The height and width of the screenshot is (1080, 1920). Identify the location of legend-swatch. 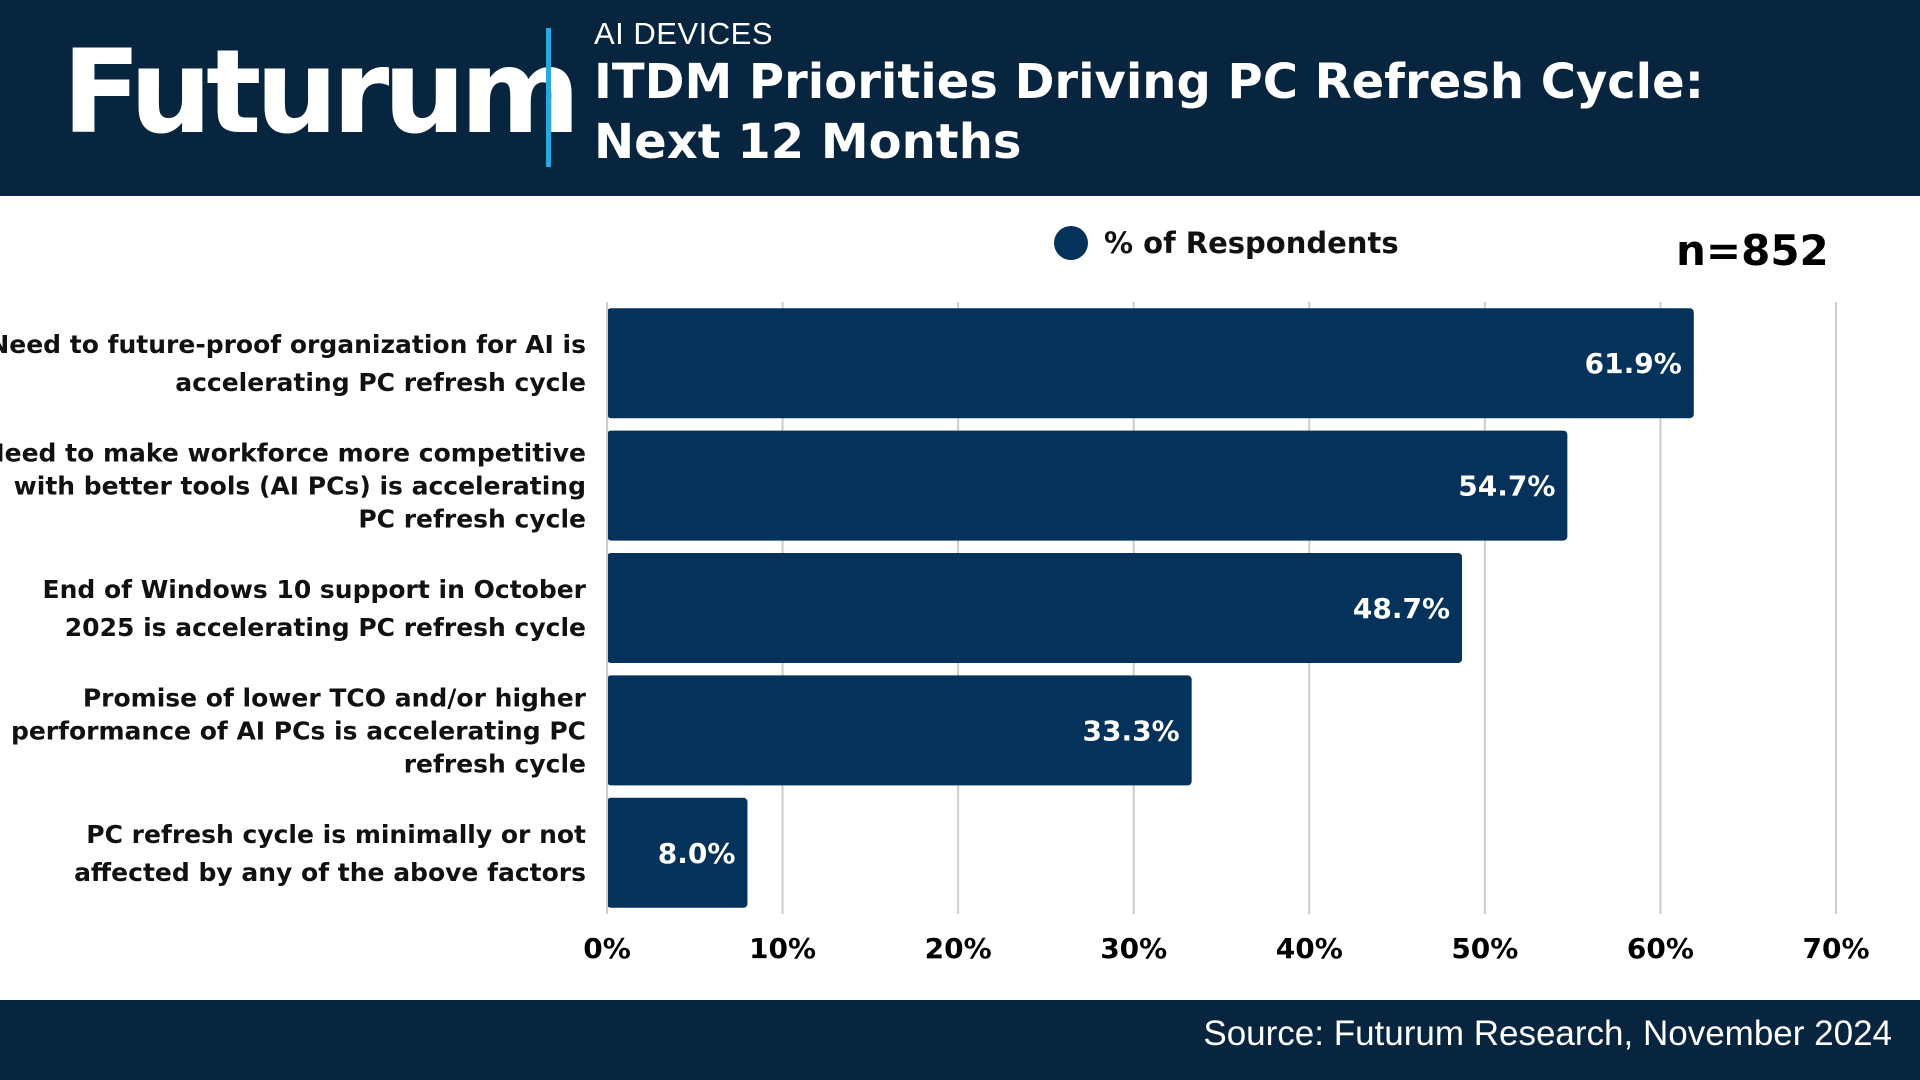
(1071, 243).